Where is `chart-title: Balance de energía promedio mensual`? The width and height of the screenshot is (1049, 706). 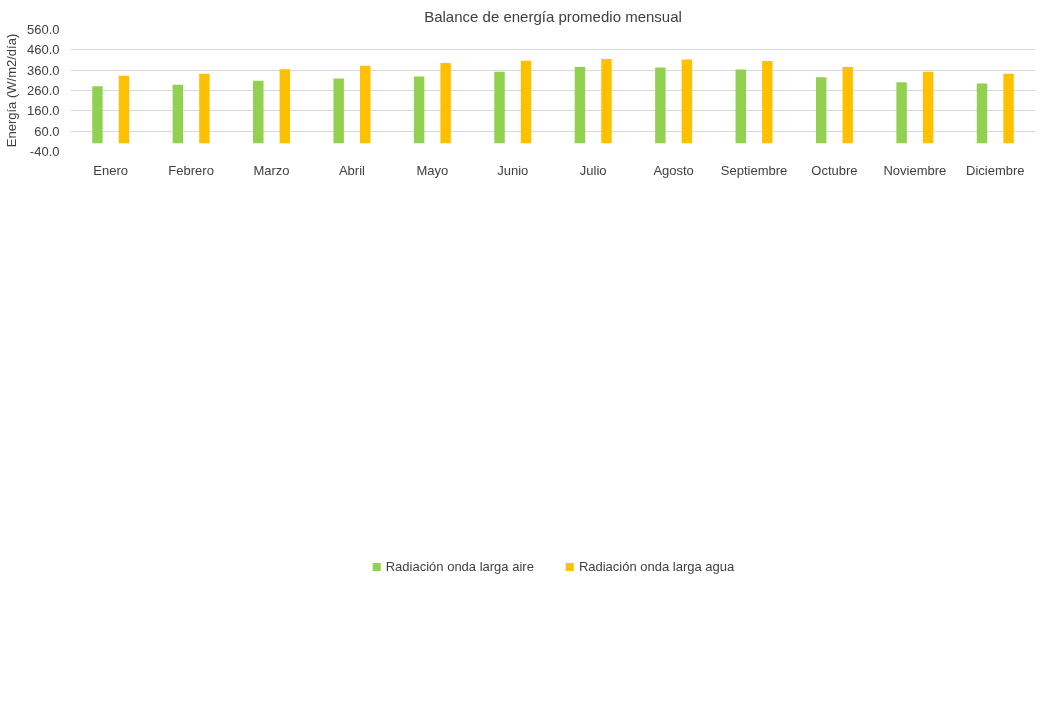 chart-title: Balance de energía promedio mensual is located at coordinates (553, 16).